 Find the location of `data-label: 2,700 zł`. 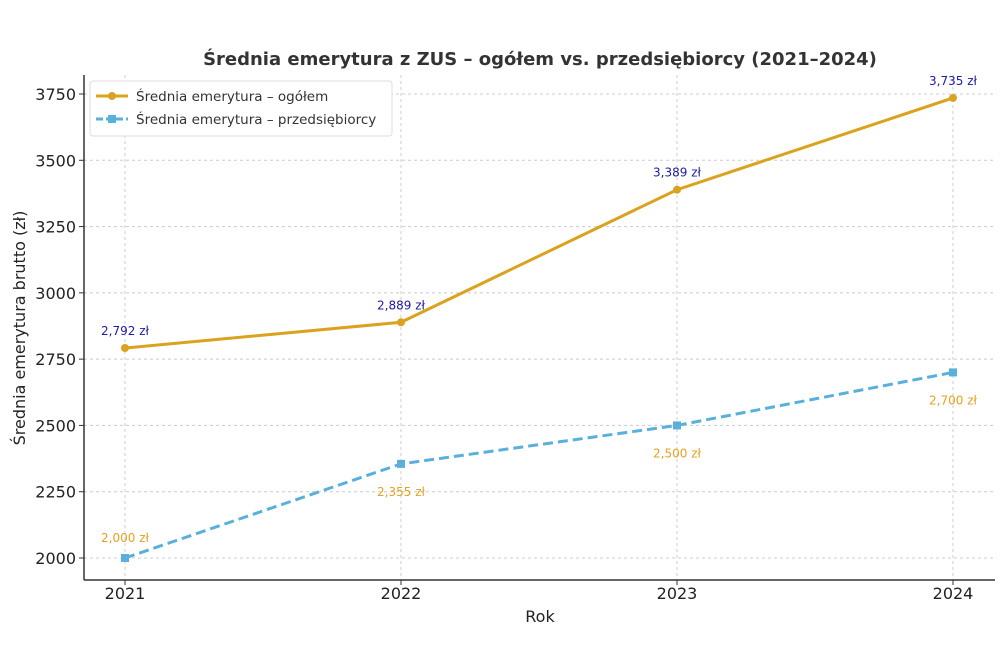

data-label: 2,700 zł is located at coordinates (953, 400).